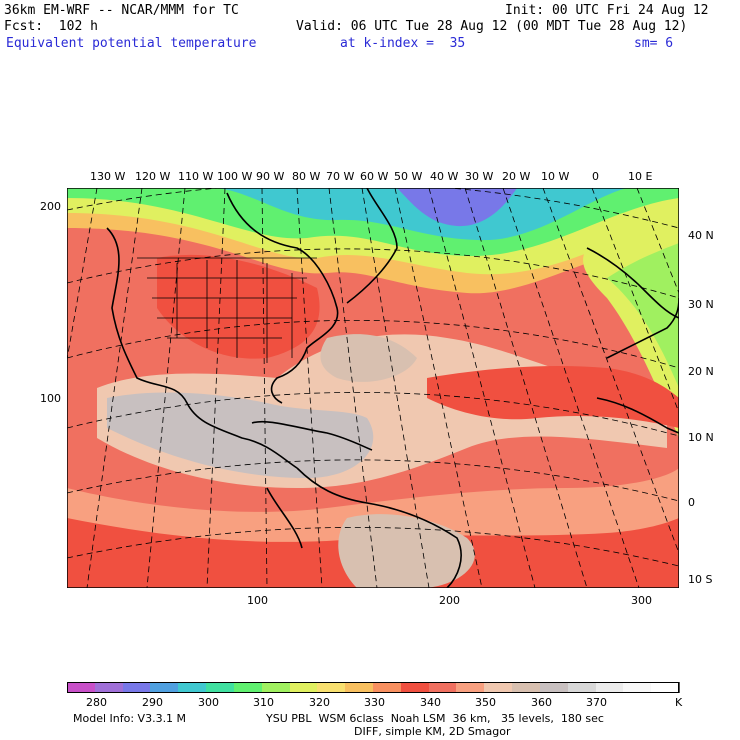  Describe the element at coordinates (408, 176) in the screenshot. I see `lon-label: 50 W` at that location.